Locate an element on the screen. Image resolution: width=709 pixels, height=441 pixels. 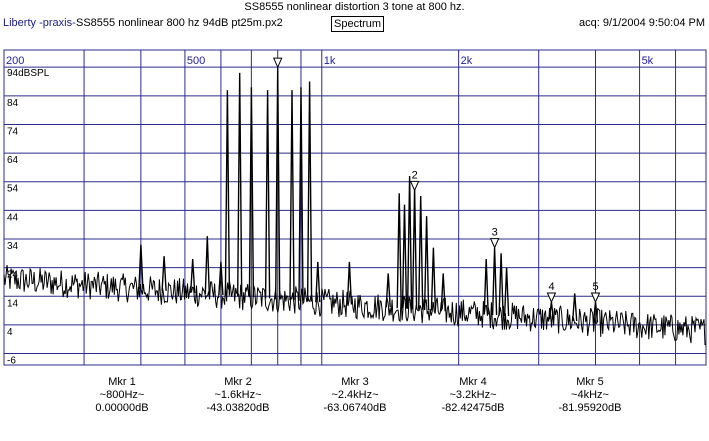
marker-freq: ~2.4kHz~ is located at coordinates (355, 395).